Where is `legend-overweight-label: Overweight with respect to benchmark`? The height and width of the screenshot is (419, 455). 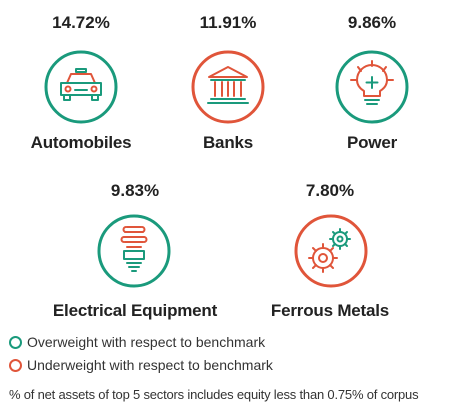
legend-overweight-label: Overweight with respect to benchmark is located at coordinates (146, 342).